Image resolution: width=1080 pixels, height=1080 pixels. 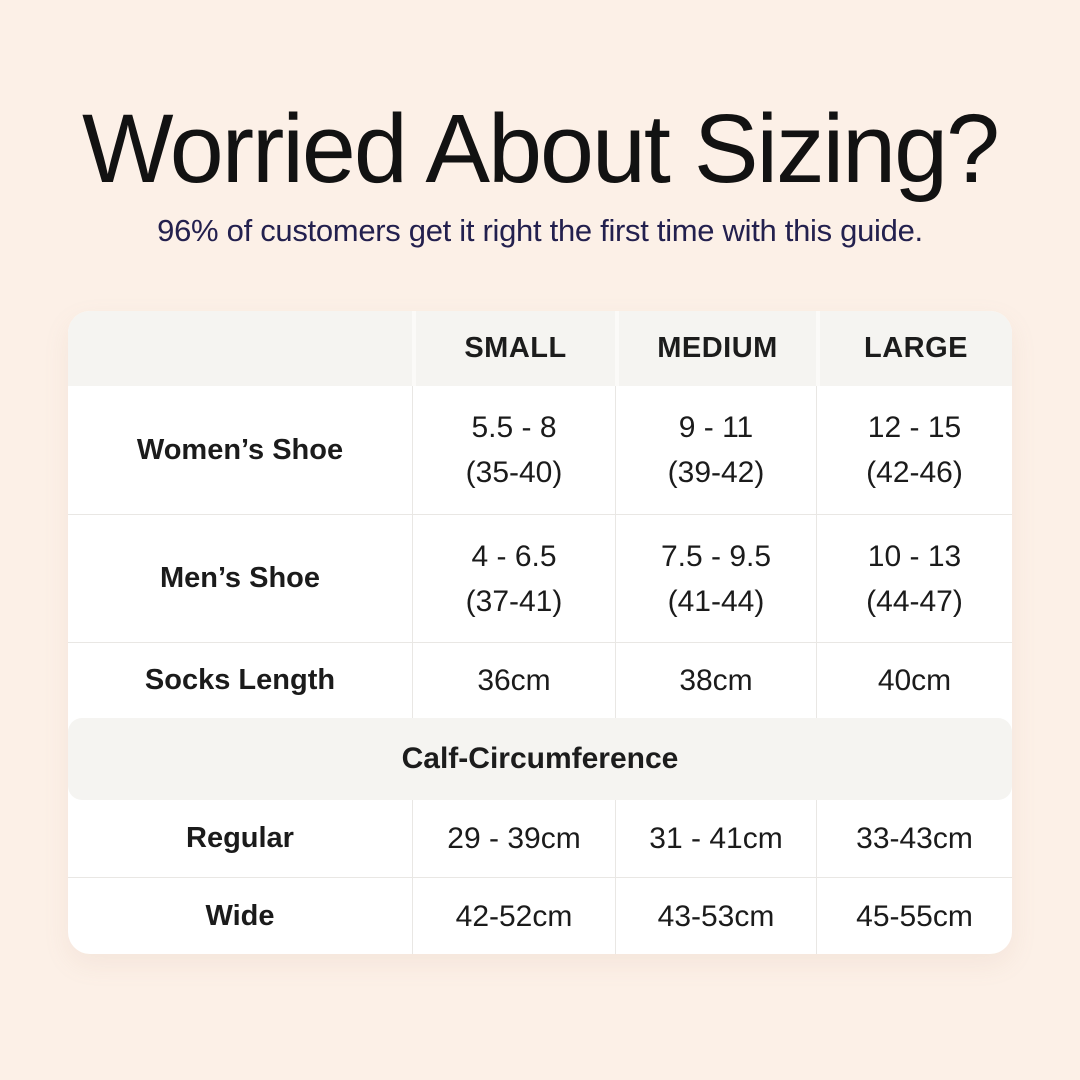 I want to click on cell-mens-large: 10 - 13 (44-47), so click(x=914, y=578).